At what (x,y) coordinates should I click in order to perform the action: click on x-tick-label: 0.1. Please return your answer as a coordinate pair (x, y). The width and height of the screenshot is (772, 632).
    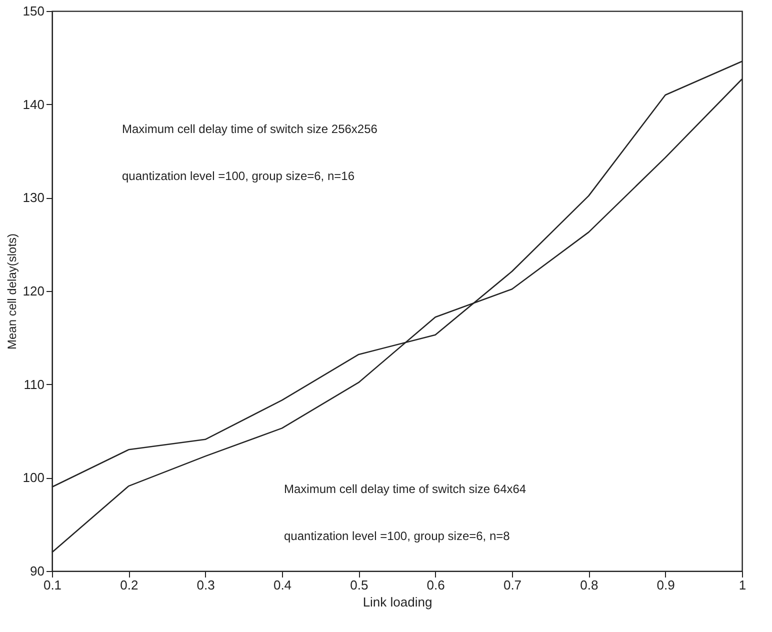
    Looking at the image, I should click on (52, 585).